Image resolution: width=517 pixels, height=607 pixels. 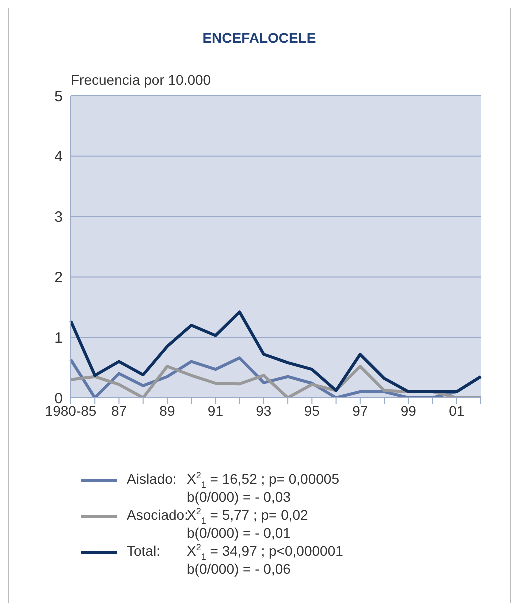 What do you see at coordinates (457, 410) in the screenshot?
I see `x-tick-label: 01` at bounding box center [457, 410].